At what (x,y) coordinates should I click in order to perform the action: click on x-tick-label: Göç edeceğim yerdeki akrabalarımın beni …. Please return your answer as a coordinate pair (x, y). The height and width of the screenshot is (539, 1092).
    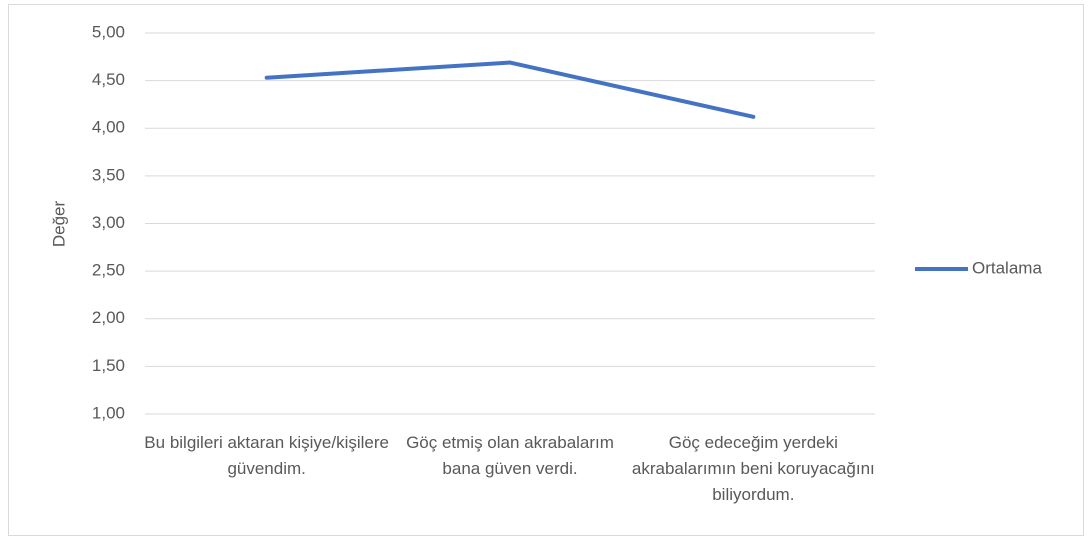
    Looking at the image, I should click on (753, 468).